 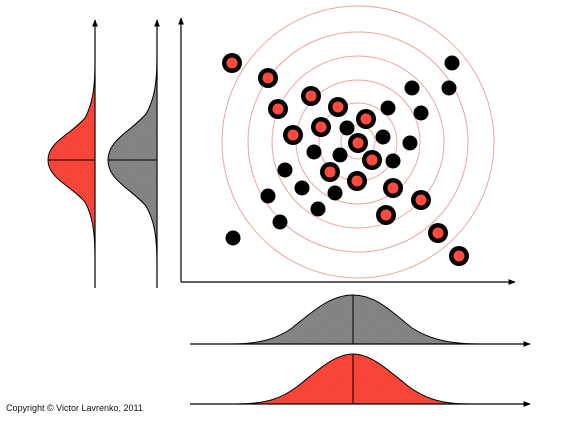 I want to click on left-gray-marginal, so click(x=133, y=153).